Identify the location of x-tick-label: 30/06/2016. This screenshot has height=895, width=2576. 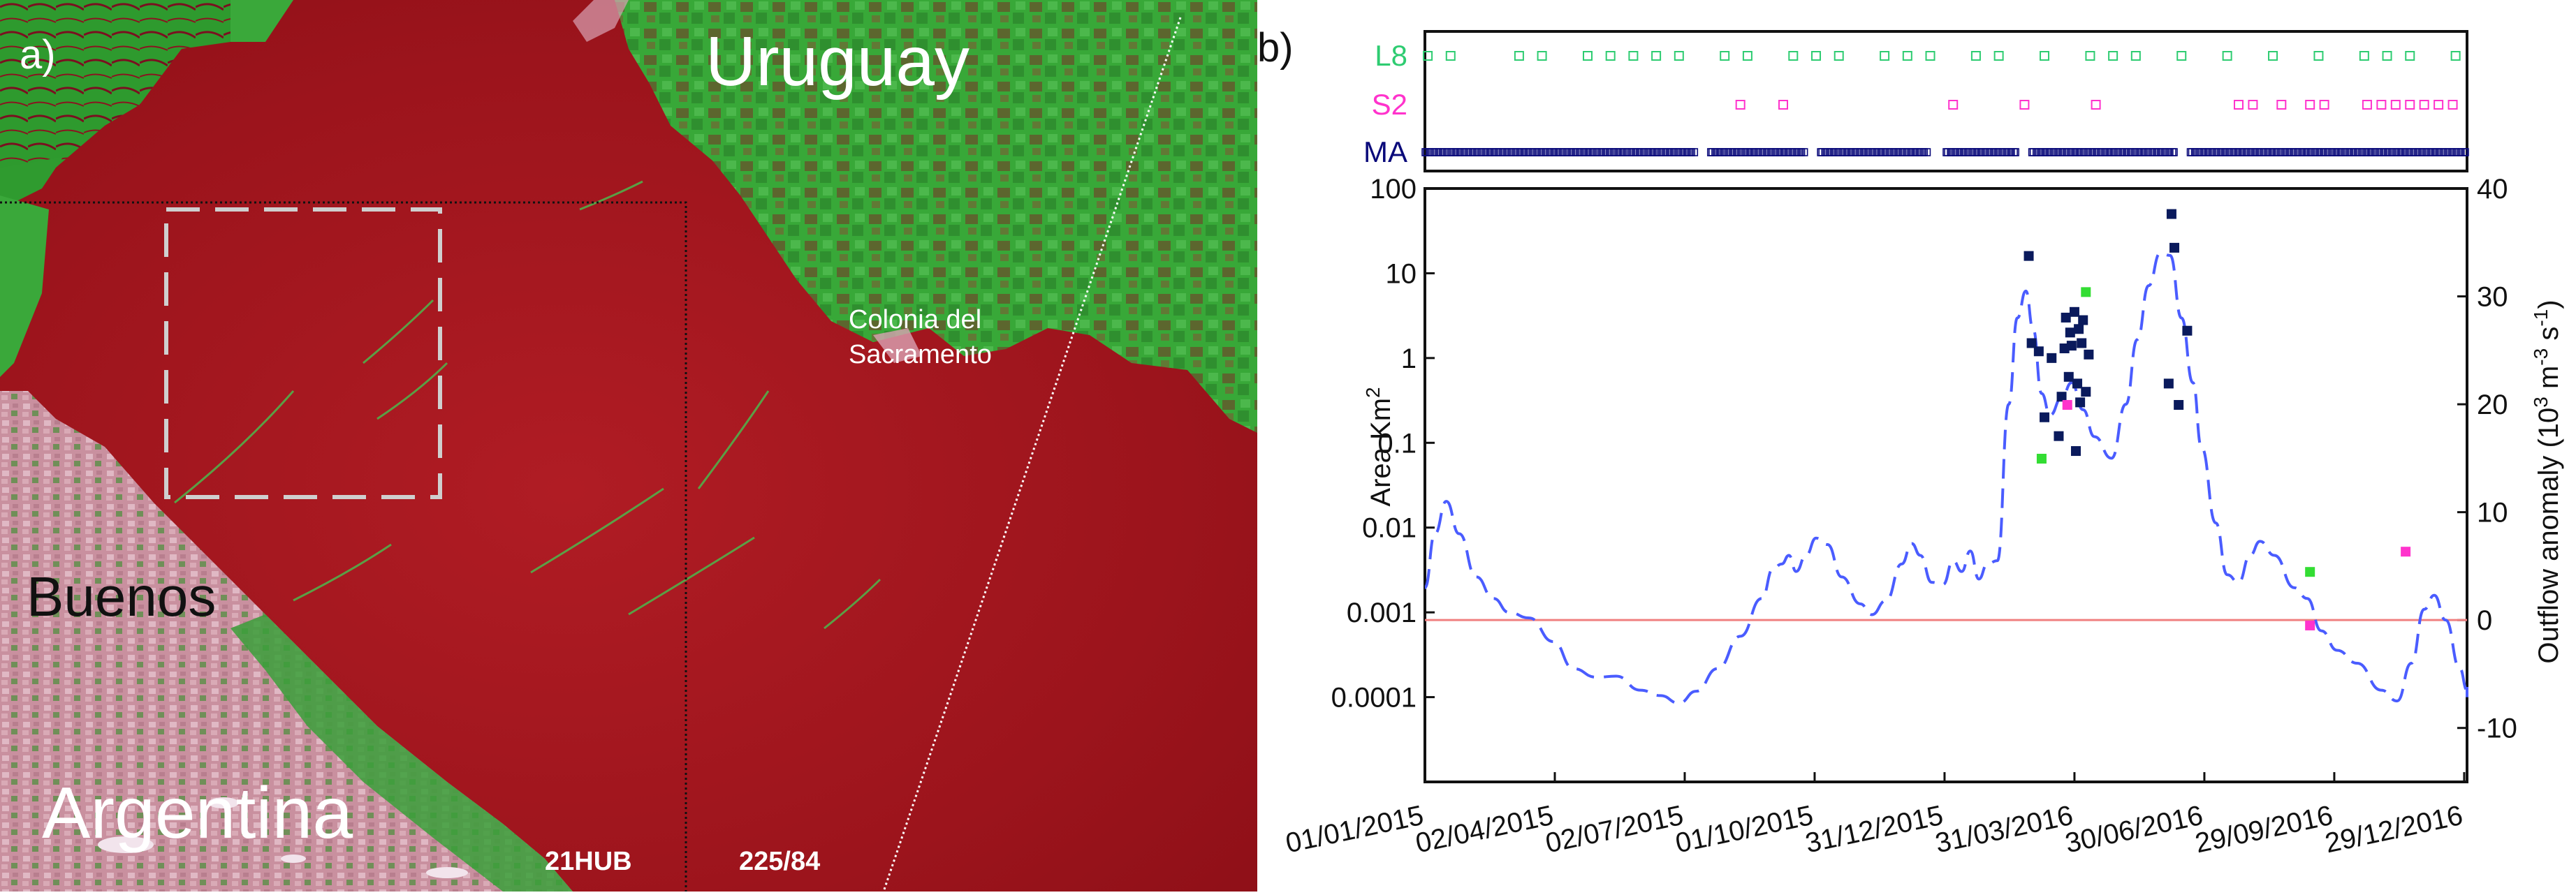
(2134, 829).